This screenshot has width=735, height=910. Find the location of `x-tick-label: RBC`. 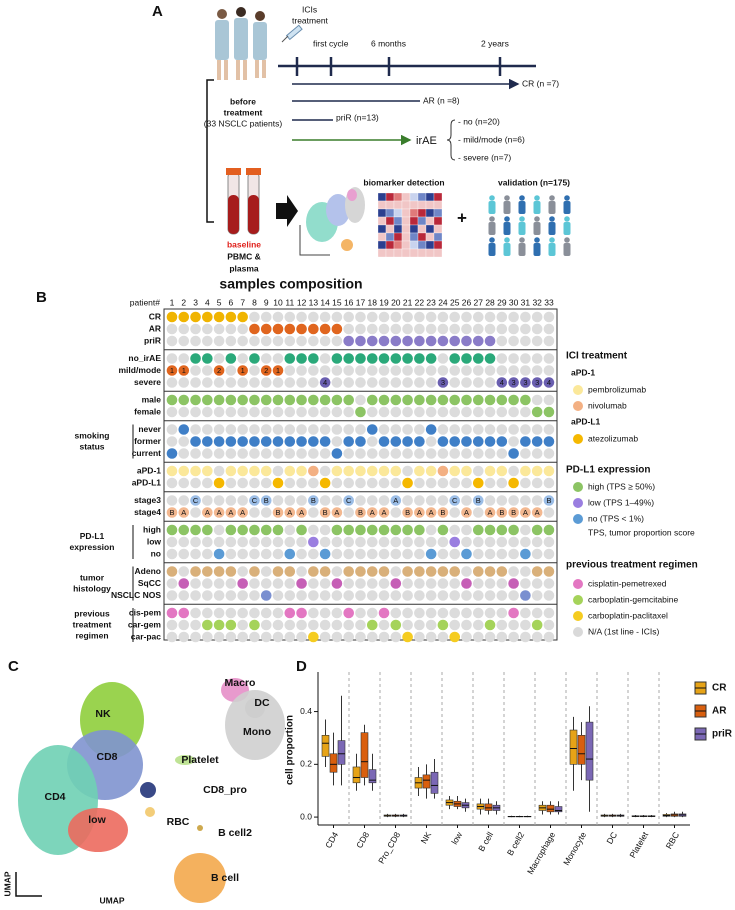

x-tick-label: RBC is located at coordinates (673, 840).